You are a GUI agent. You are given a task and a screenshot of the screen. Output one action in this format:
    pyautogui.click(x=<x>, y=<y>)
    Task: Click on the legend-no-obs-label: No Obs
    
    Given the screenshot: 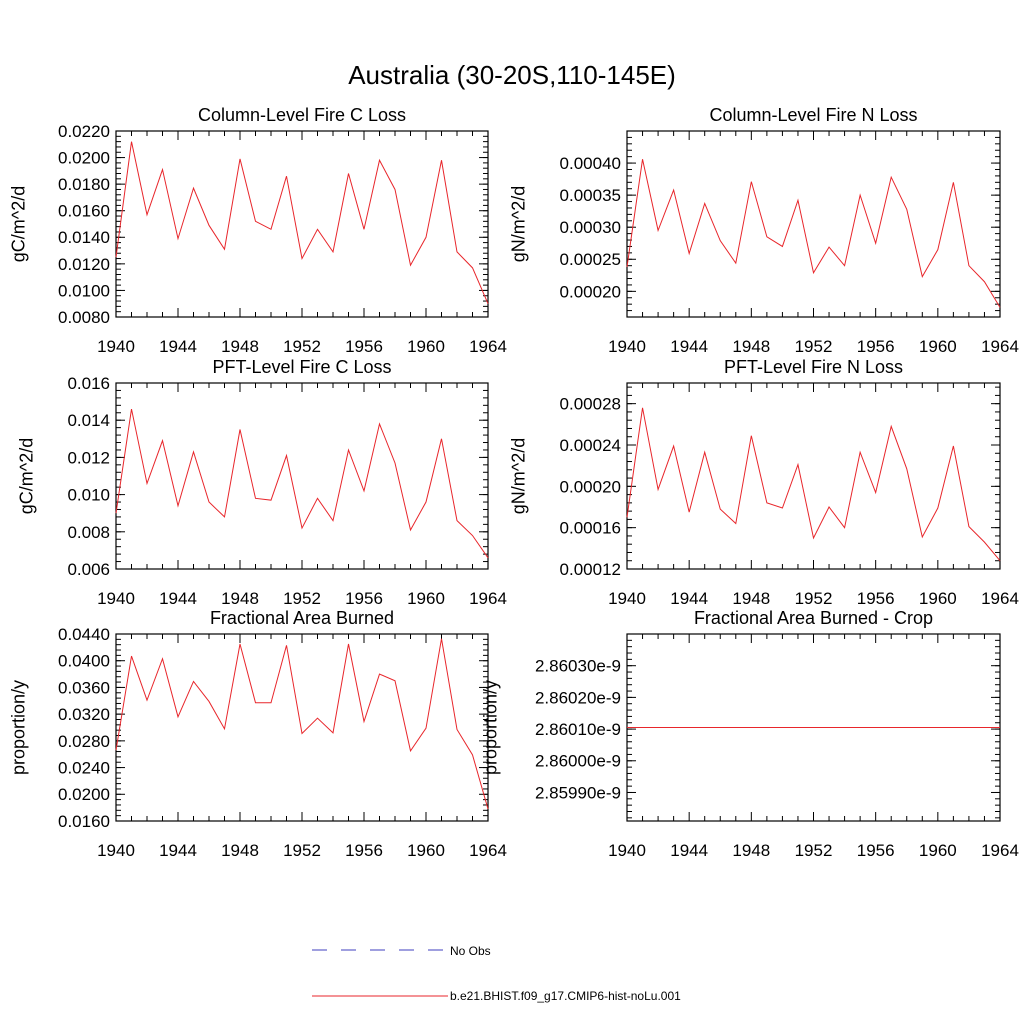 What is the action you would take?
    pyautogui.click(x=470, y=951)
    